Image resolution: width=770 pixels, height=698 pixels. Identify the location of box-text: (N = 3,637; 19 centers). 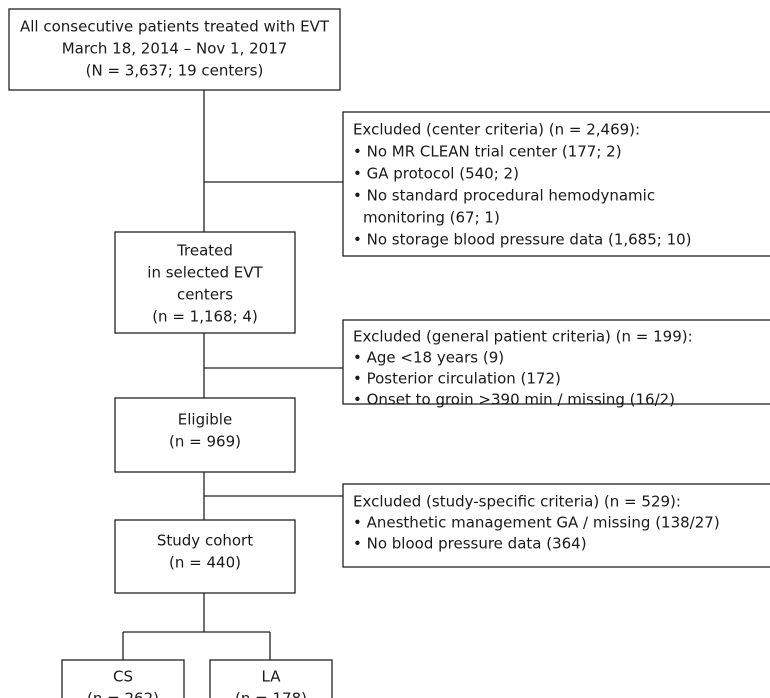
(175, 71).